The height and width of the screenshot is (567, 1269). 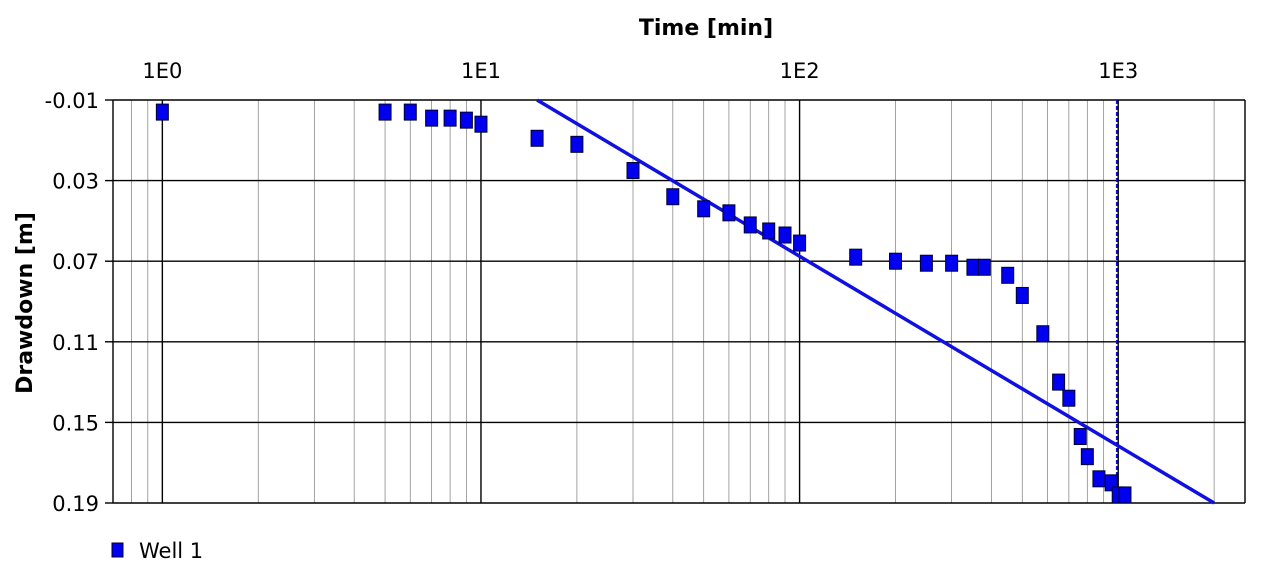 What do you see at coordinates (1118, 71) in the screenshot?
I see `x-tick-label: 1E3` at bounding box center [1118, 71].